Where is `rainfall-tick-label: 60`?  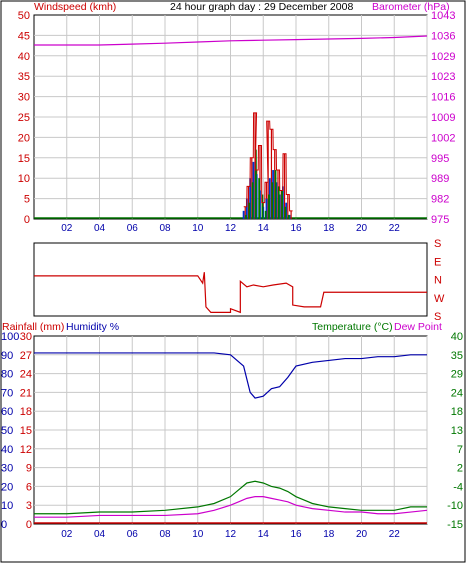
rainfall-tick-label: 60 is located at coordinates (7, 412).